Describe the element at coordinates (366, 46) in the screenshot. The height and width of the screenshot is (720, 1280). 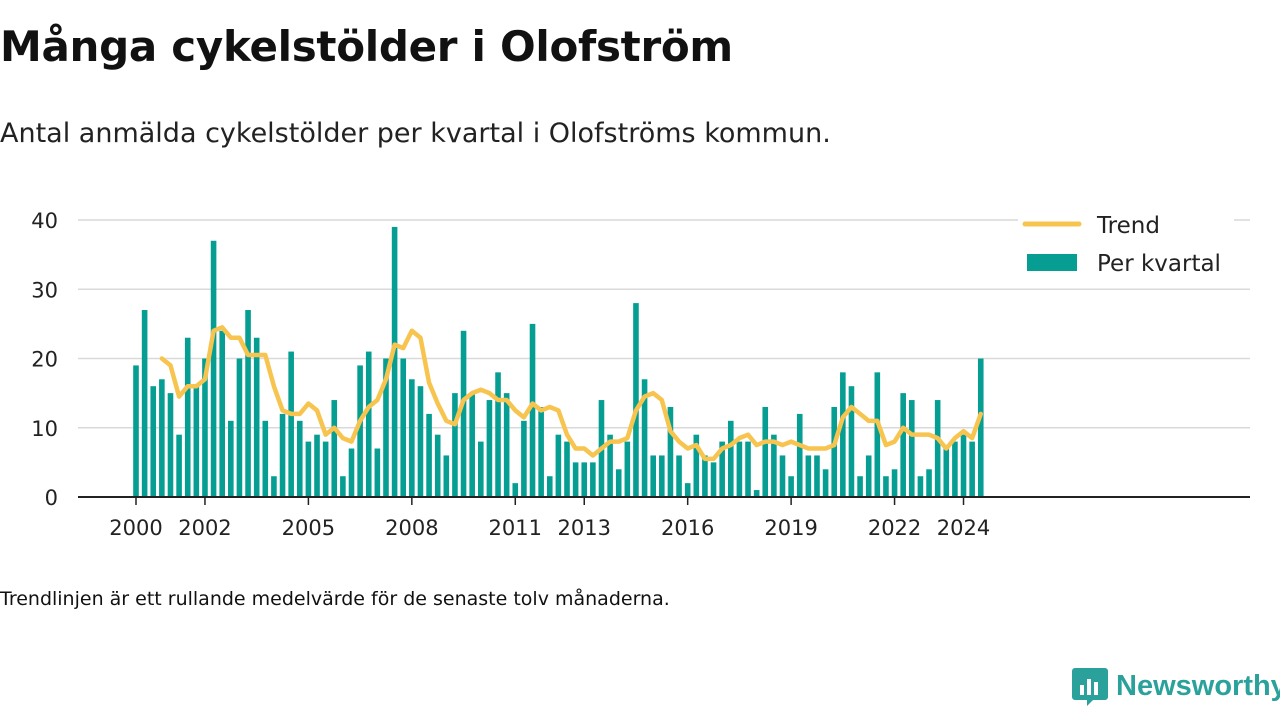
I see `chart-title: Många cykelstölder i Olofström` at that location.